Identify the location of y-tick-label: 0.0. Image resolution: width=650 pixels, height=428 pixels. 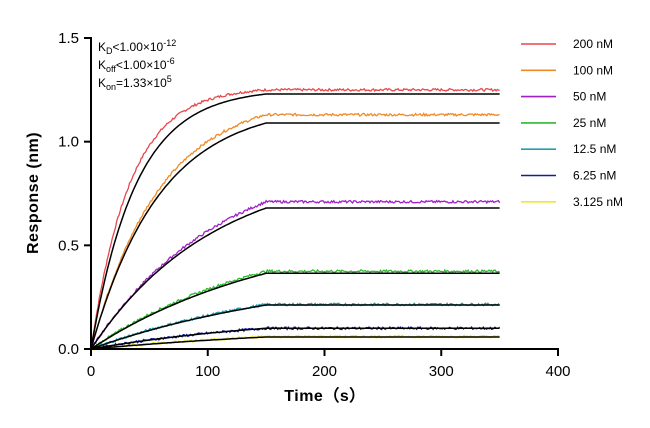
(68, 349).